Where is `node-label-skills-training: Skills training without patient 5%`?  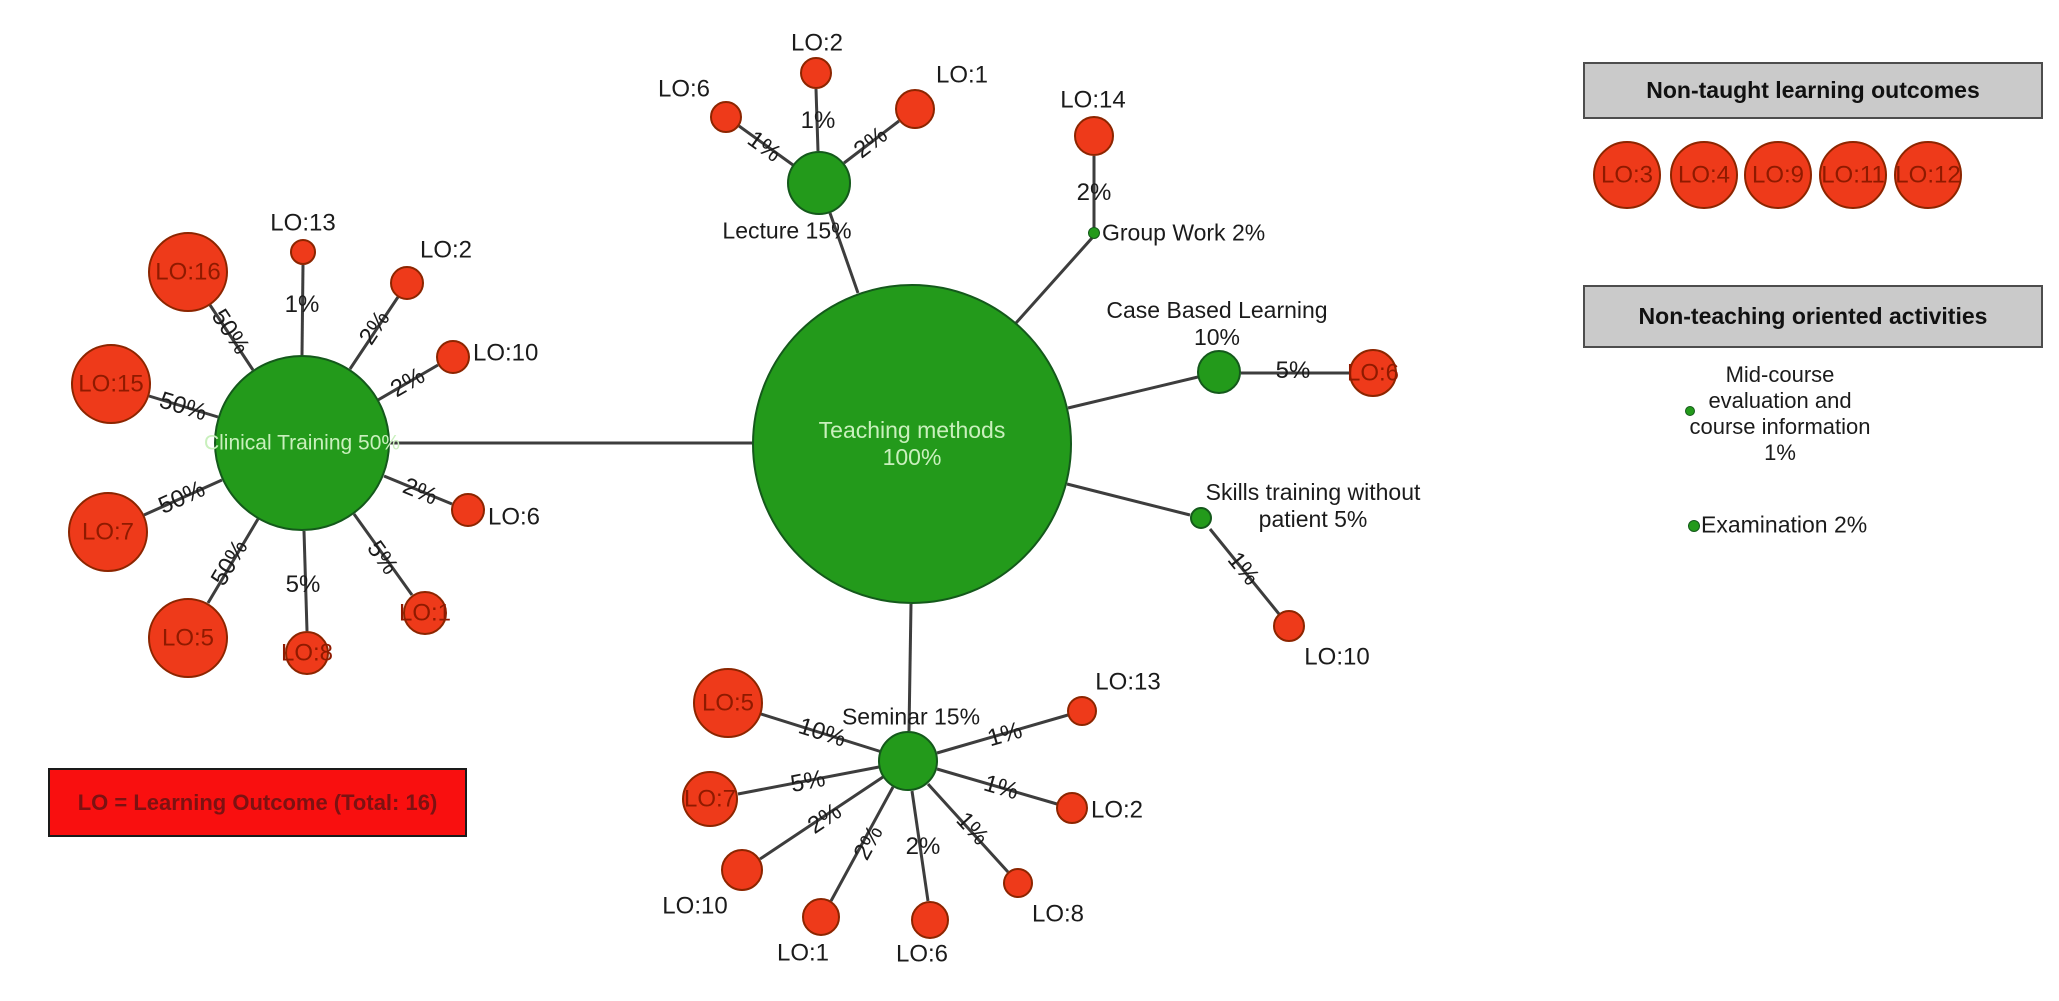 node-label-skills-training: Skills training without patient 5% is located at coordinates (1313, 505).